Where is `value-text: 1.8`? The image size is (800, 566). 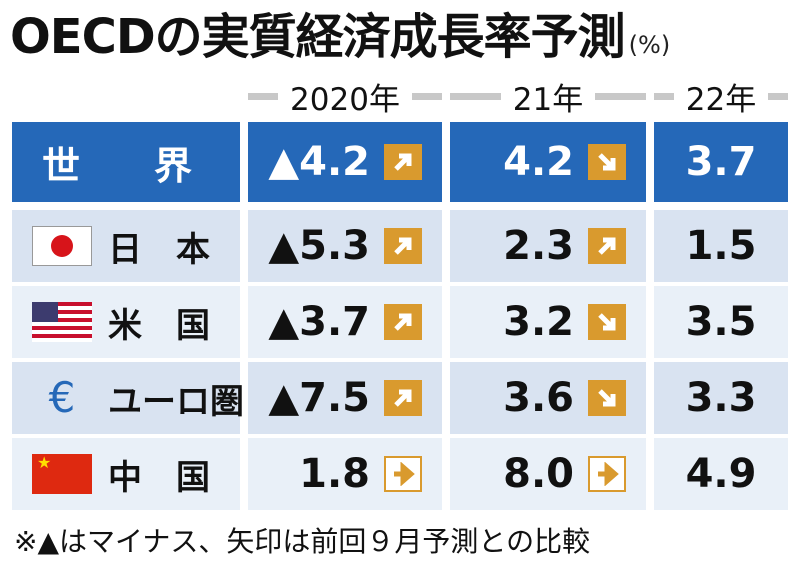
value-text: 1.8 is located at coordinates (334, 474).